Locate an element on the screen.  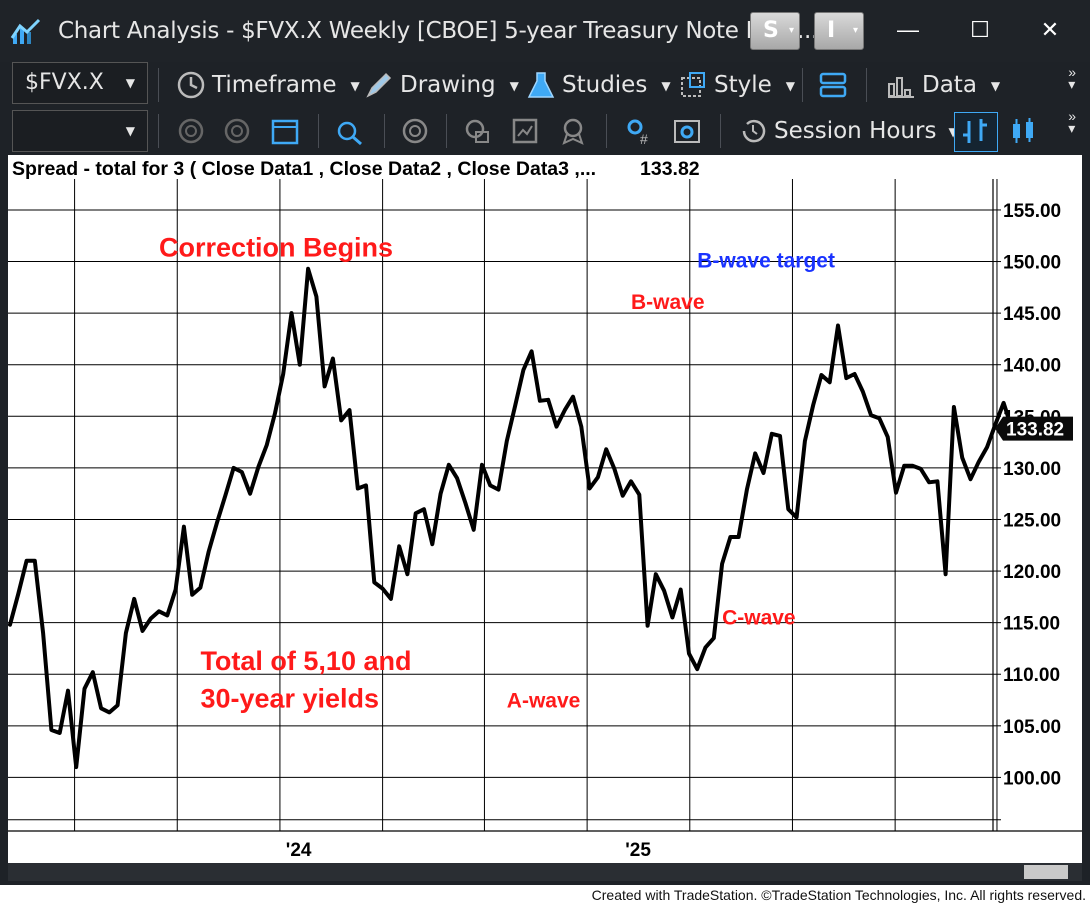
chart-annotation: Total of 5,10 and is located at coordinates (305, 661).